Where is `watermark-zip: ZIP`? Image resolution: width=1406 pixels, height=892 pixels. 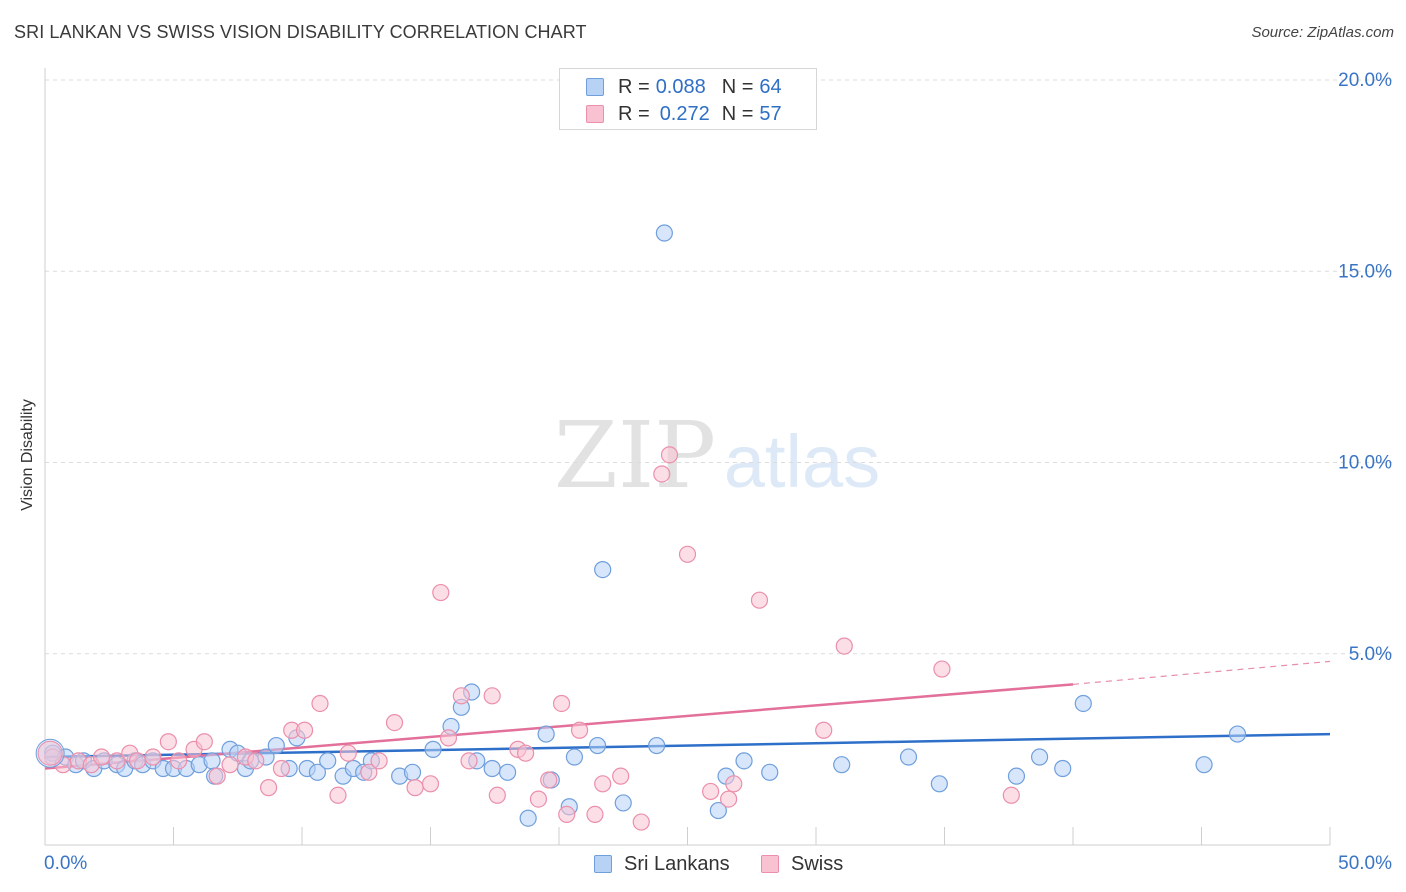 watermark-zip: ZIP is located at coordinates (635, 455).